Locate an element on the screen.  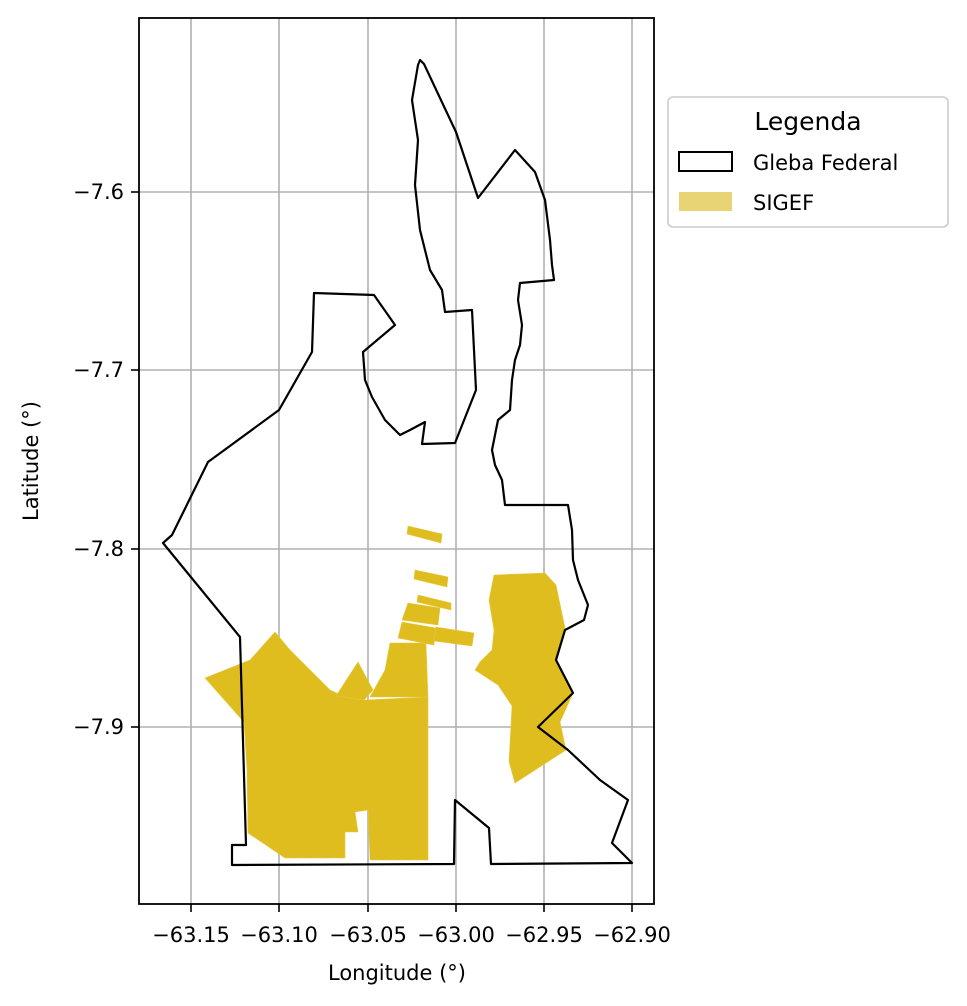
y-tick-label: −7.8 is located at coordinates (98, 549).